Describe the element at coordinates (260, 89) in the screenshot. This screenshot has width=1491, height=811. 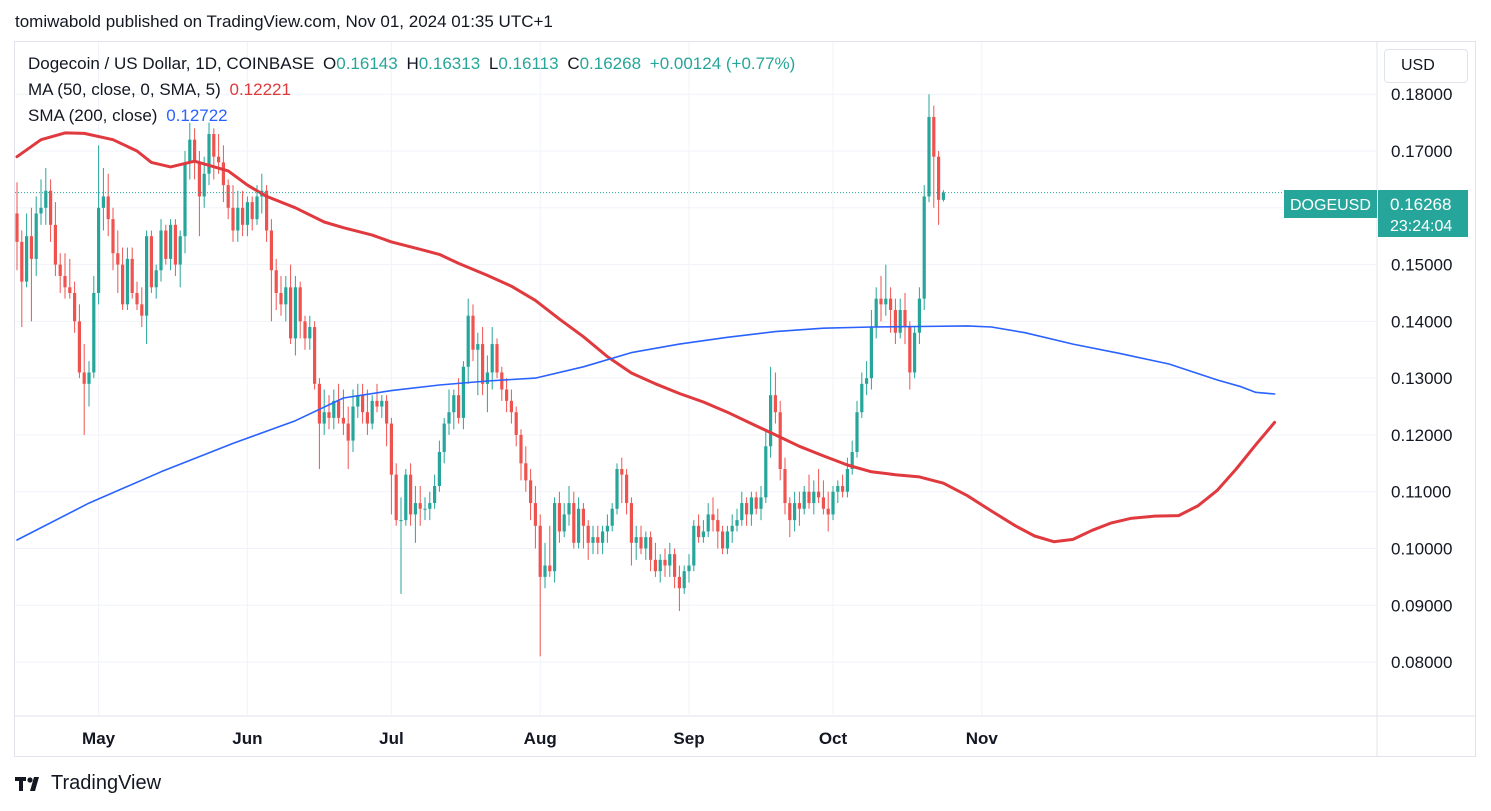
I see `legend-ma-value: 0.12221` at that location.